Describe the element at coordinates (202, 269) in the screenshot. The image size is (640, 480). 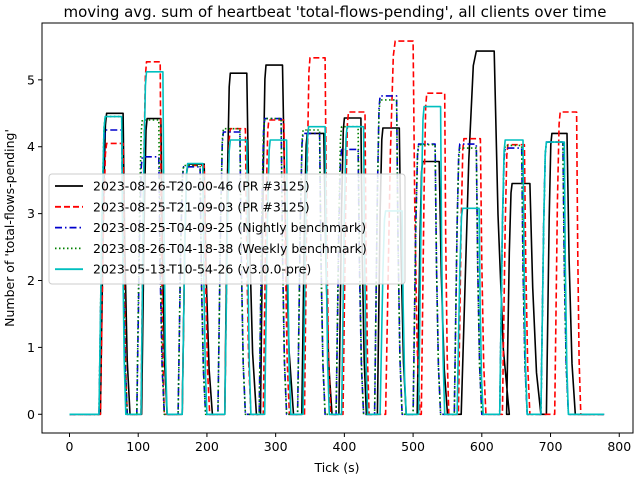
I see `legend-label: 2023-05-13-T10-54-26 (v3.0.0-pre)` at that location.